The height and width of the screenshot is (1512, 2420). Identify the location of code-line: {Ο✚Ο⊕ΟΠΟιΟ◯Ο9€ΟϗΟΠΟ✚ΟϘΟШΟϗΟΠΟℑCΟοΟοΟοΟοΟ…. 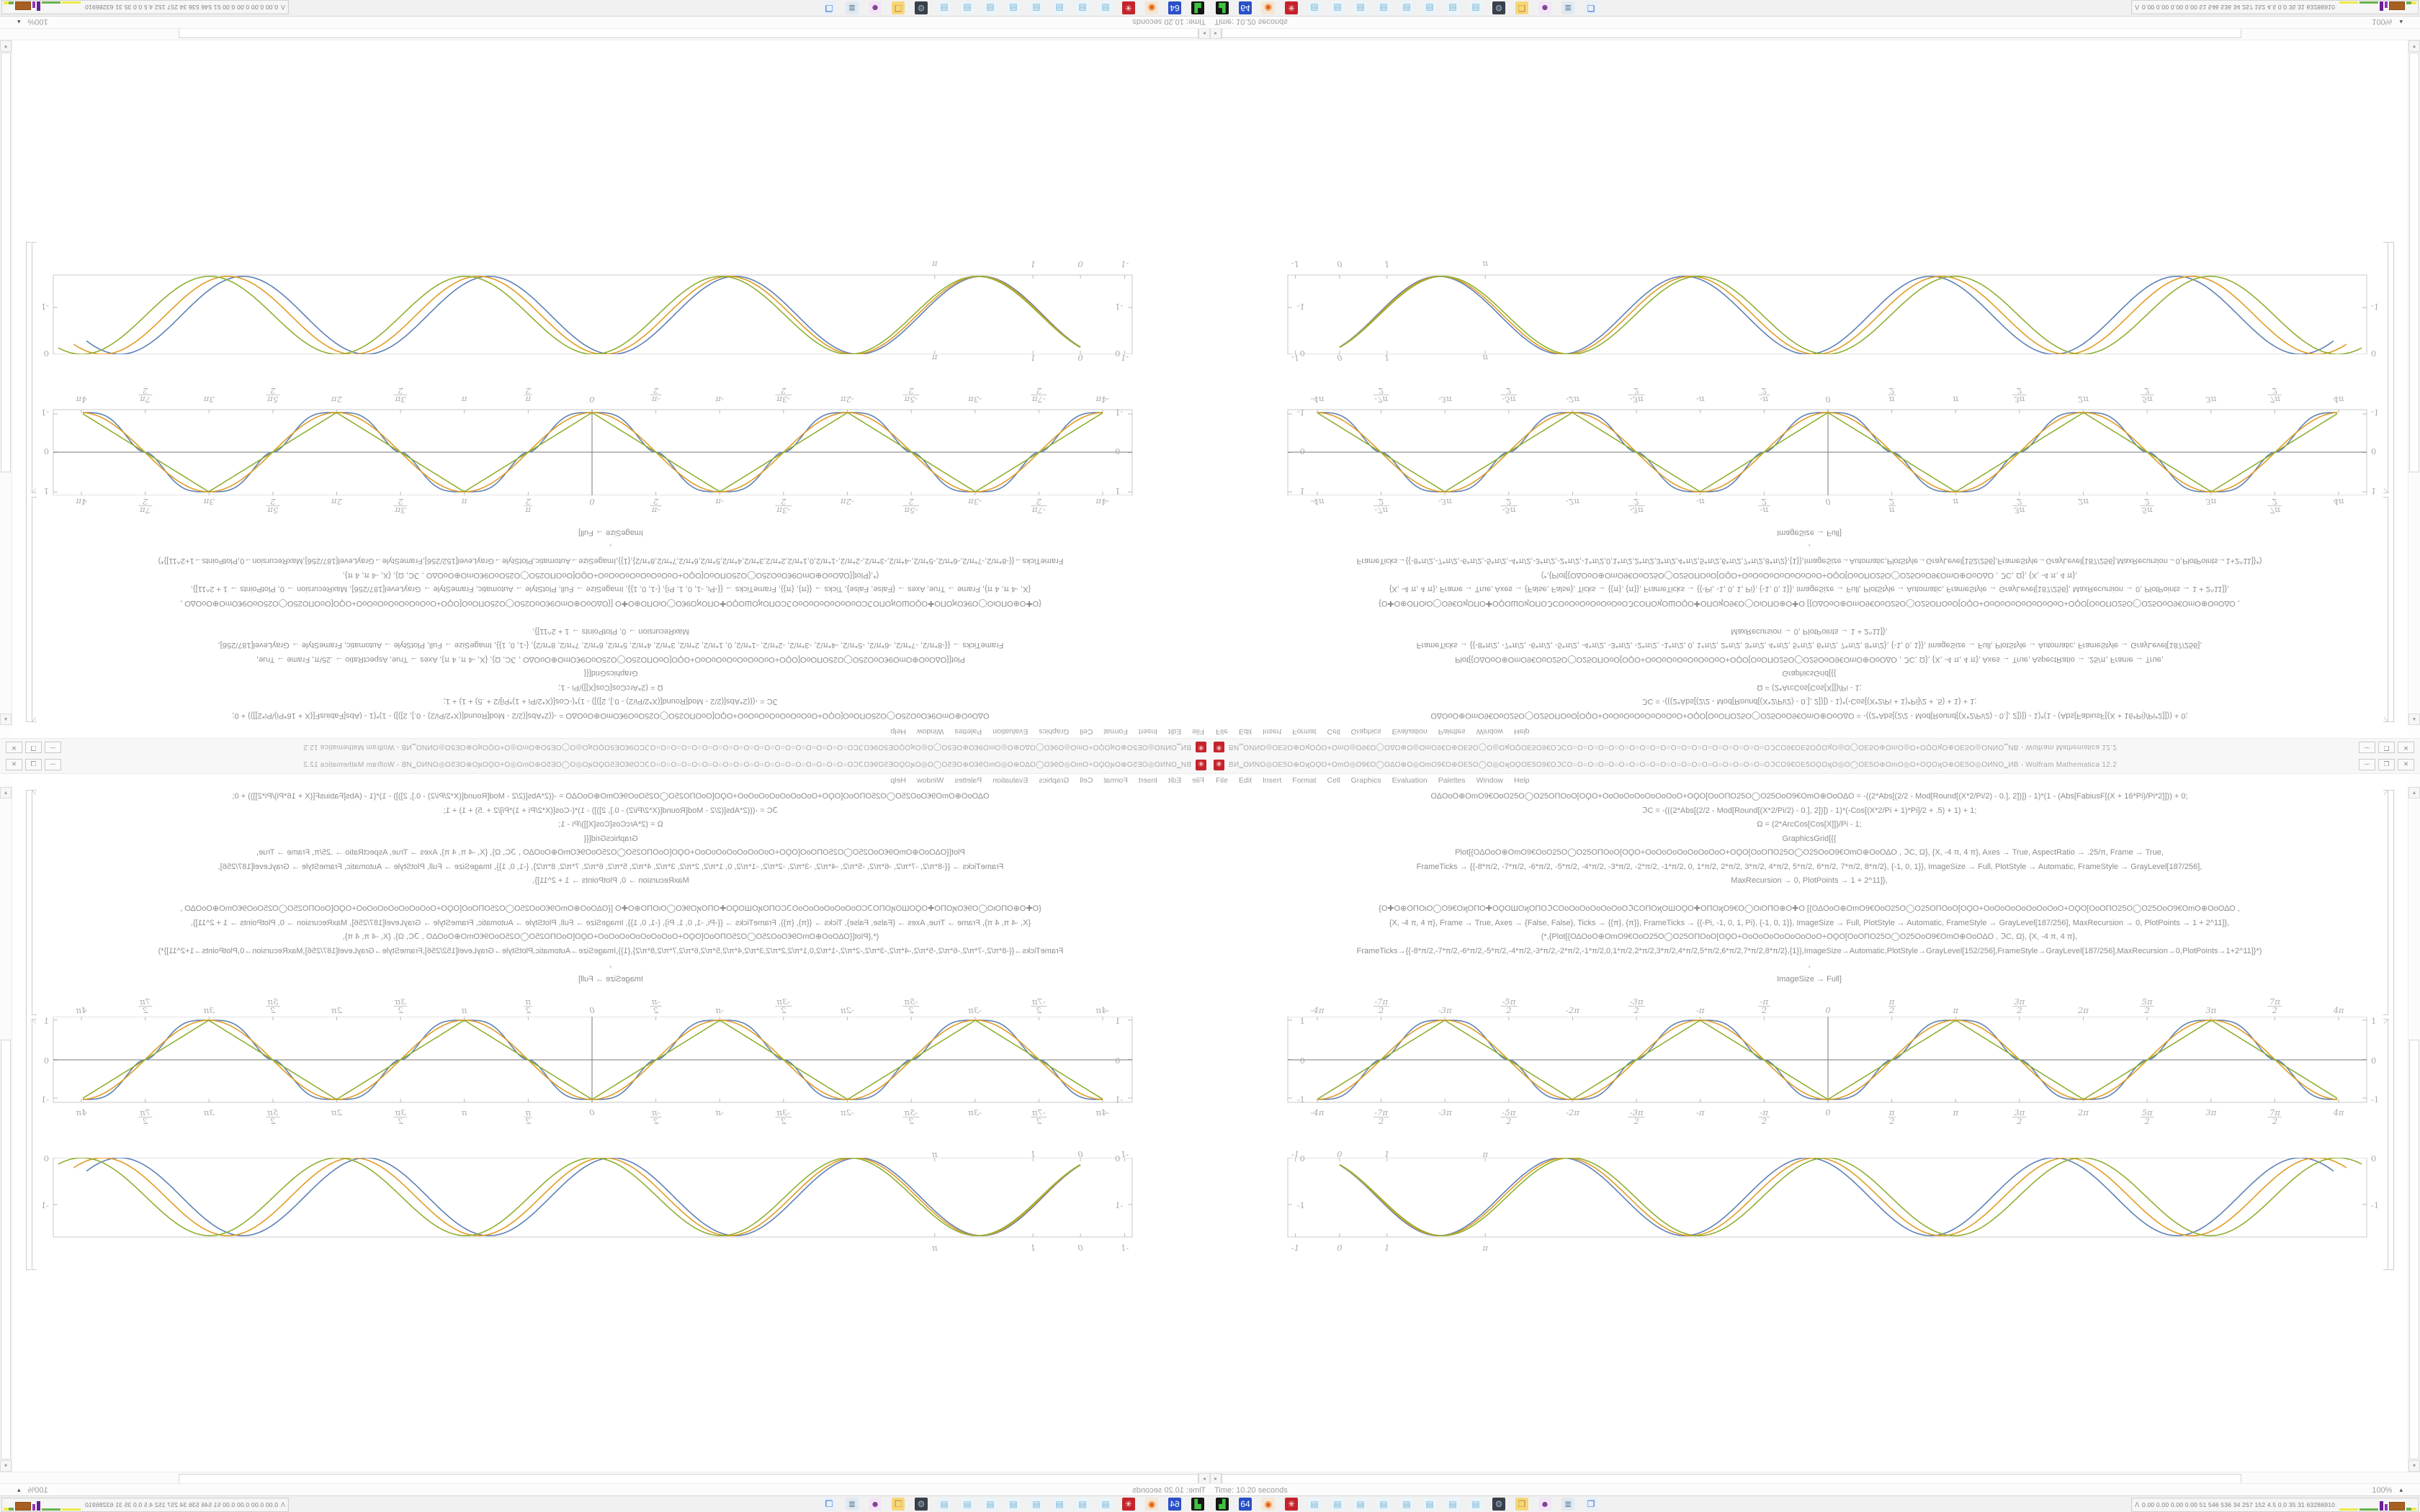
(1809, 908).